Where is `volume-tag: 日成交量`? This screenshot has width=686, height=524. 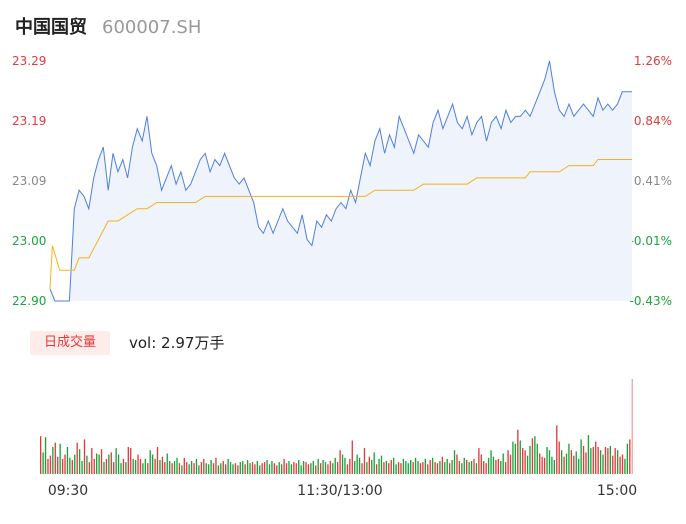
volume-tag: 日成交量 is located at coordinates (70, 343).